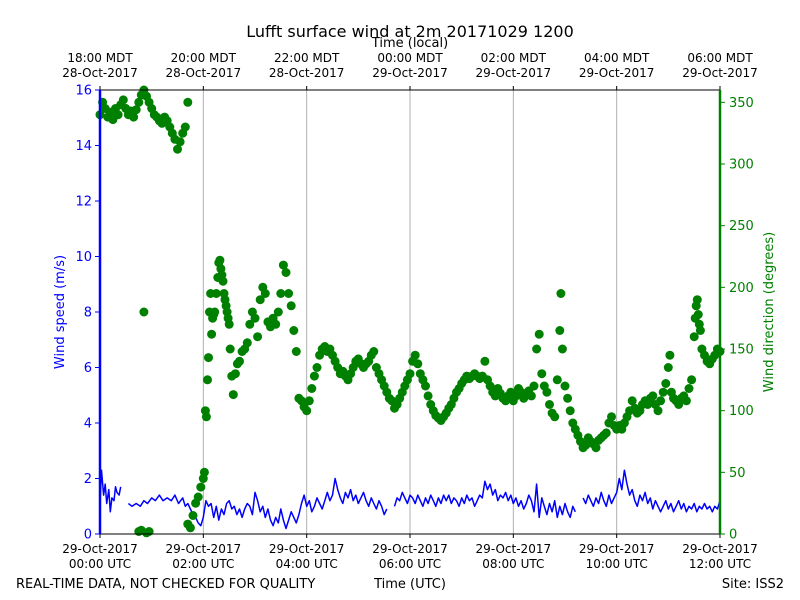 The height and width of the screenshot is (600, 800). What do you see at coordinates (88, 368) in the screenshot?
I see `left-tick-label: 6` at bounding box center [88, 368].